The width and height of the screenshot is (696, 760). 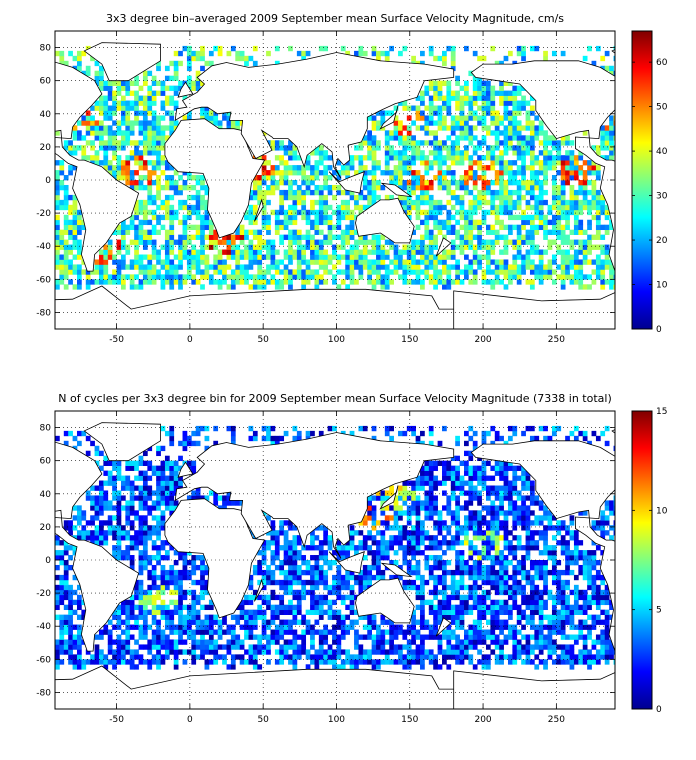 What do you see at coordinates (556, 340) in the screenshot?
I see `x-tick-label: 250` at bounding box center [556, 340].